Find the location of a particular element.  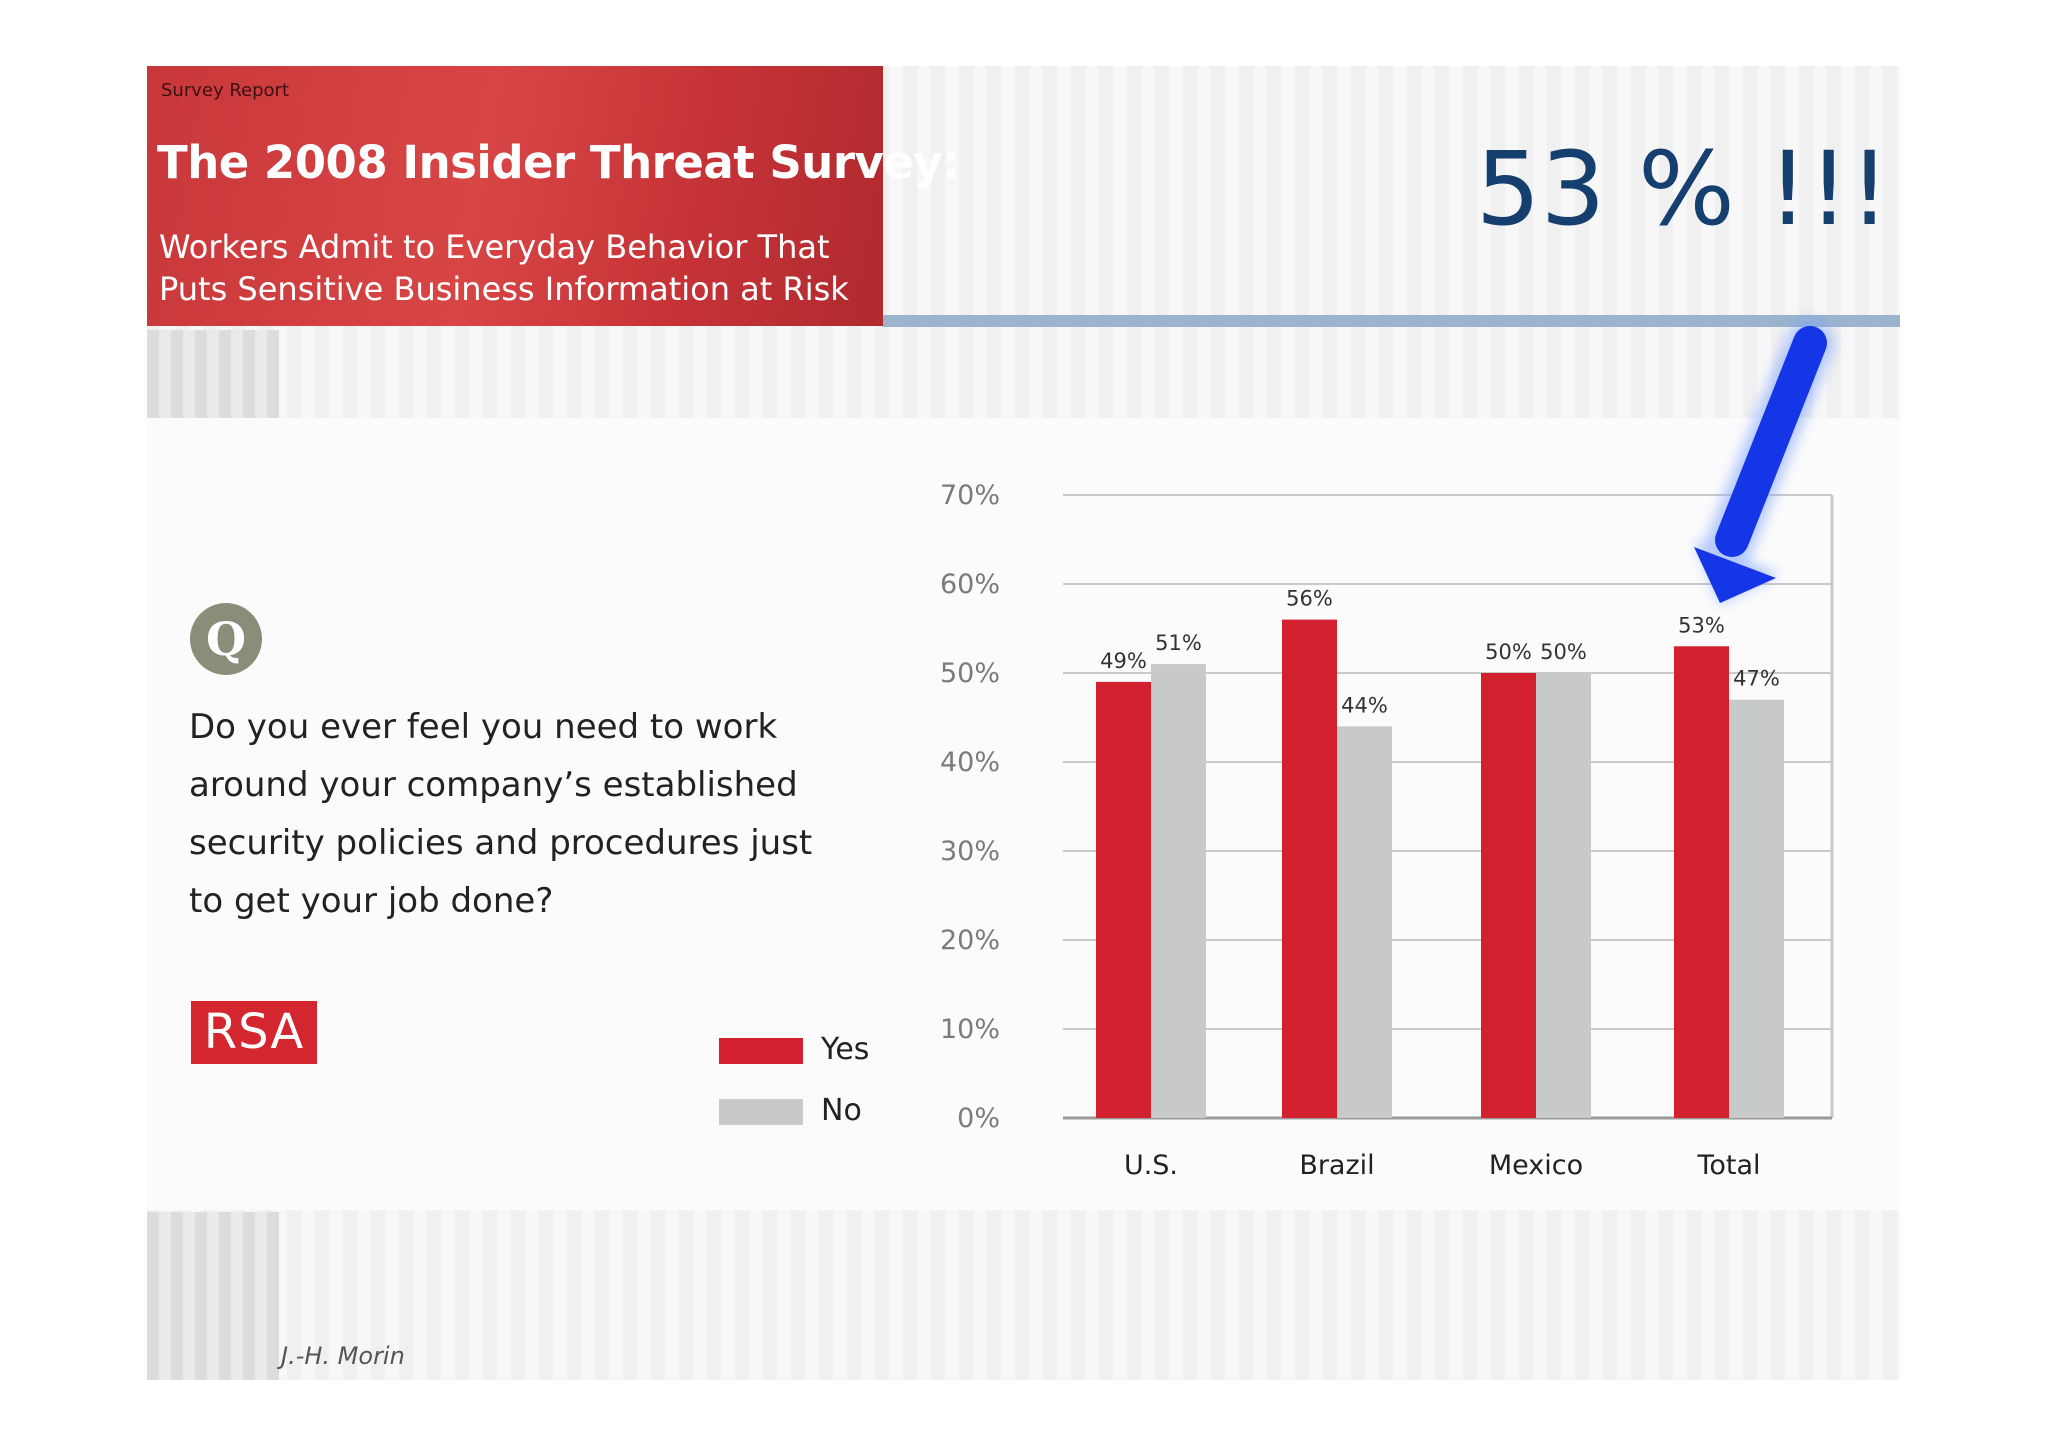

headline-percentage: 53 % !!! is located at coordinates (1682, 189).